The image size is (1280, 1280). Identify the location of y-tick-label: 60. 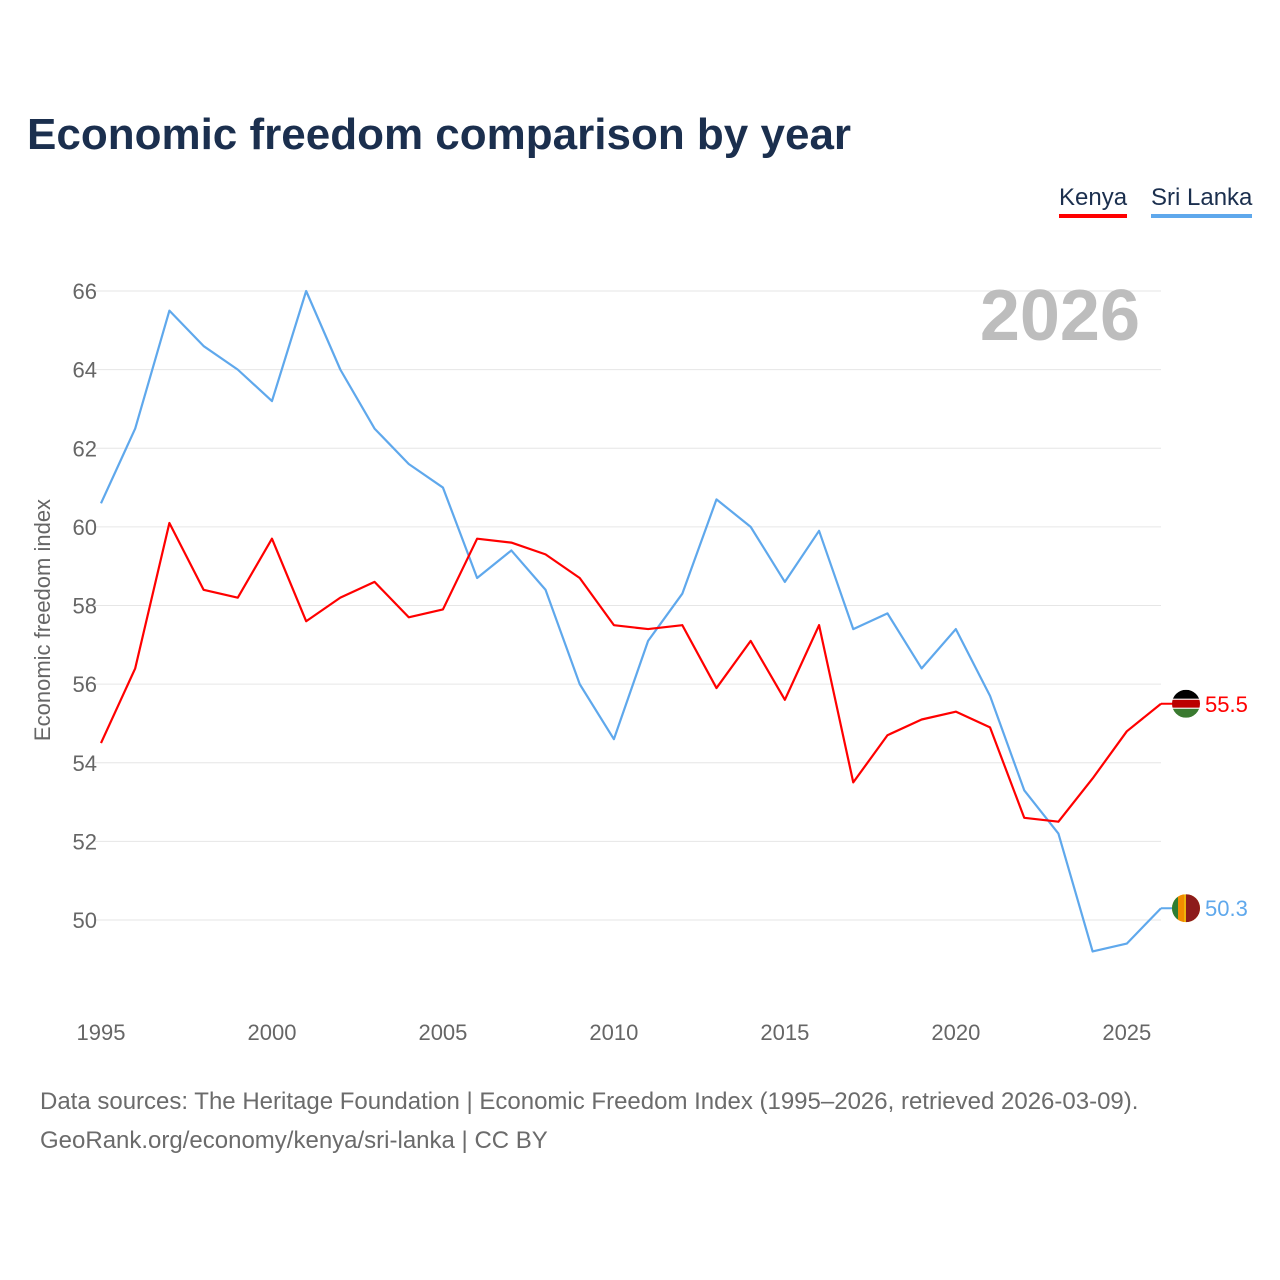
(85, 527).